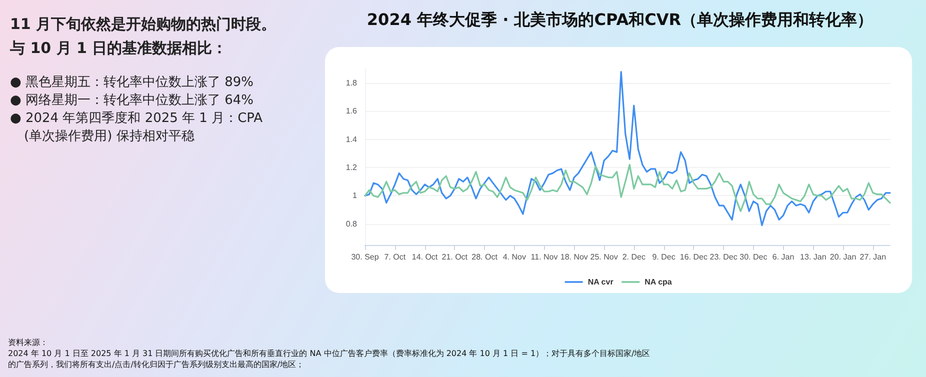  What do you see at coordinates (352, 111) in the screenshot?
I see `y-tick-label: 1.6` at bounding box center [352, 111].